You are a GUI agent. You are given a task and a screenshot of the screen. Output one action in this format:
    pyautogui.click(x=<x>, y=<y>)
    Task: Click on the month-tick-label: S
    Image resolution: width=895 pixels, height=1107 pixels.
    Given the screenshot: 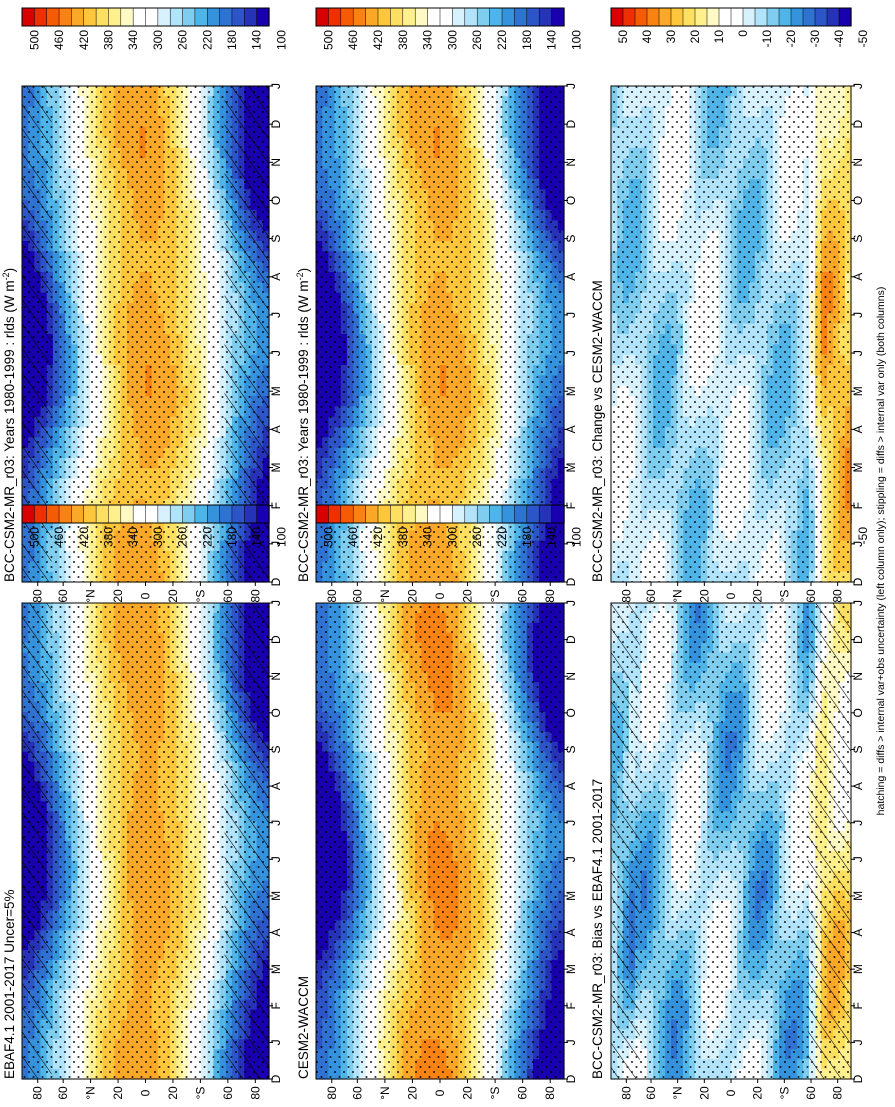 What is the action you would take?
    pyautogui.click(x=571, y=239)
    